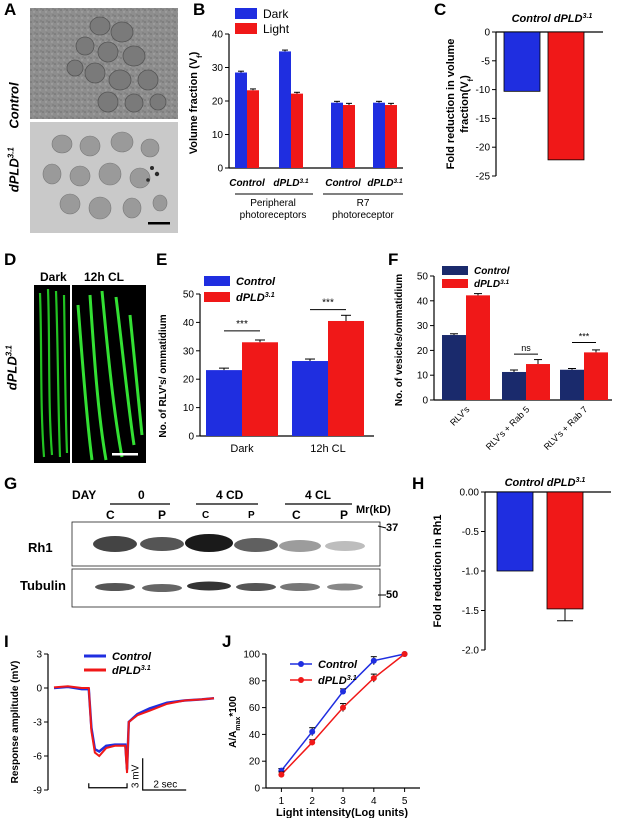 The height and width of the screenshot is (818, 617). Describe the element at coordinates (492, 271) in the screenshot. I see `f-legend-label: Control` at that location.